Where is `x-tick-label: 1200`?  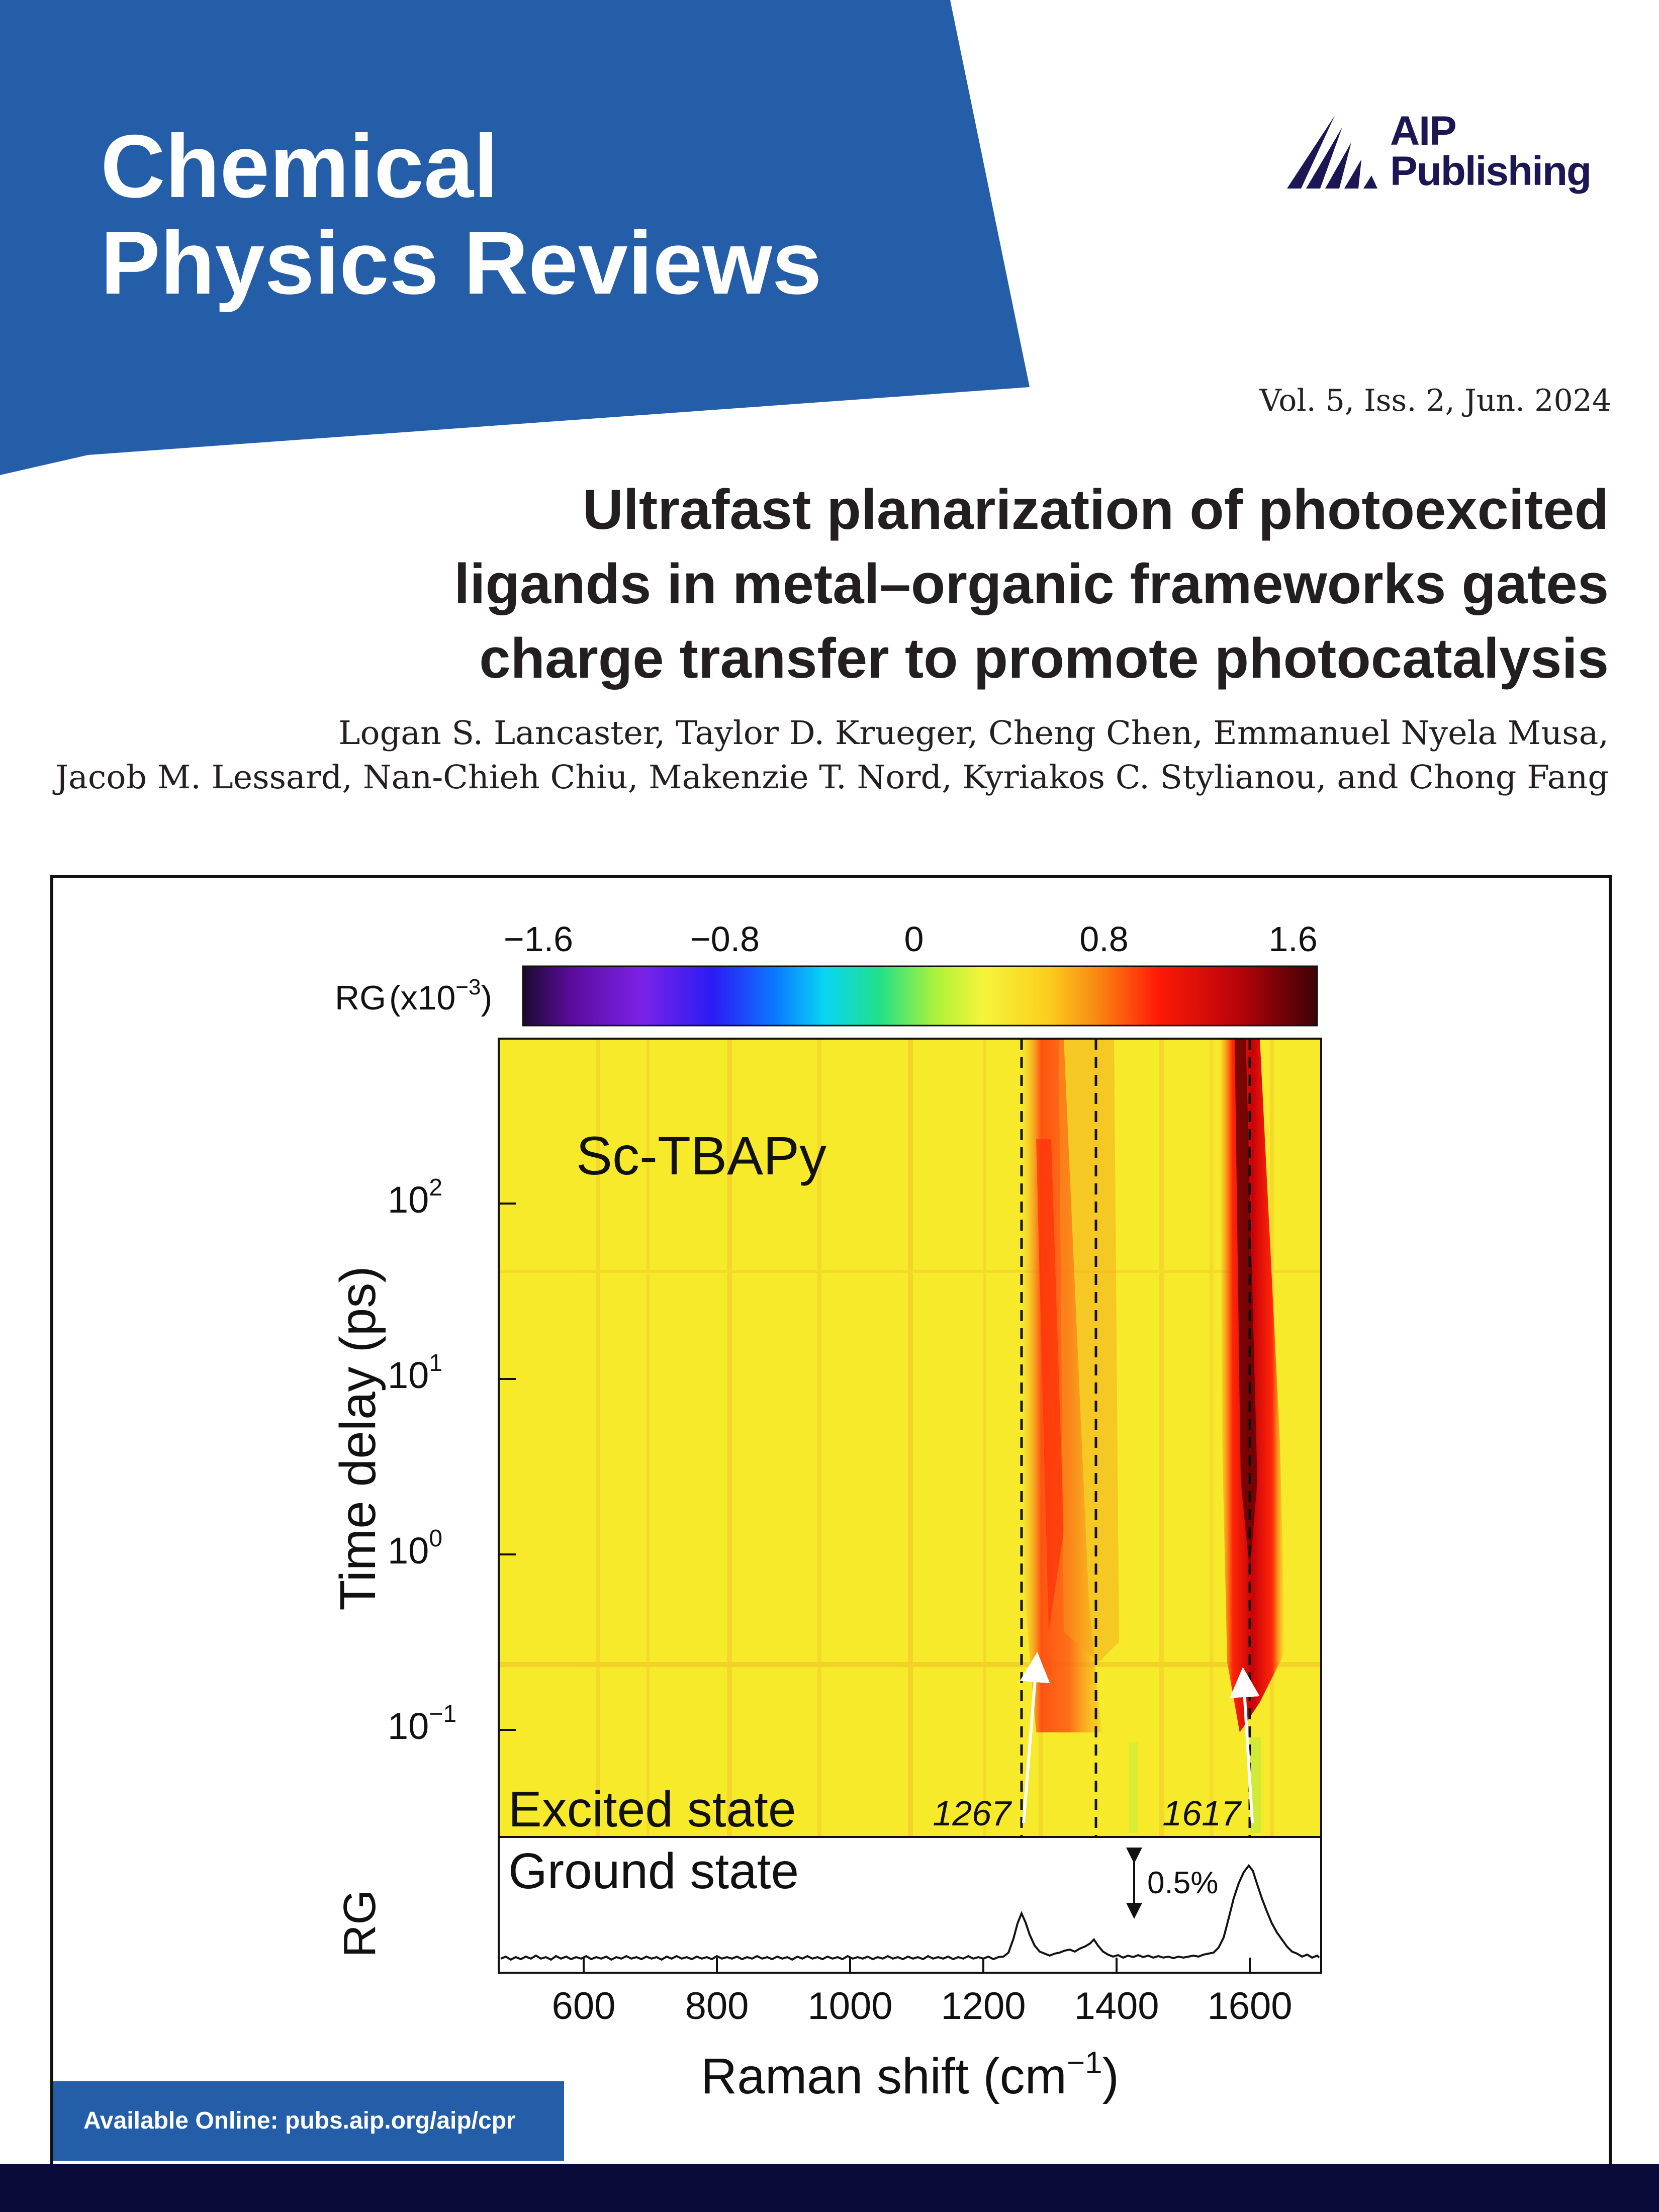
x-tick-label: 1200 is located at coordinates (983, 2006).